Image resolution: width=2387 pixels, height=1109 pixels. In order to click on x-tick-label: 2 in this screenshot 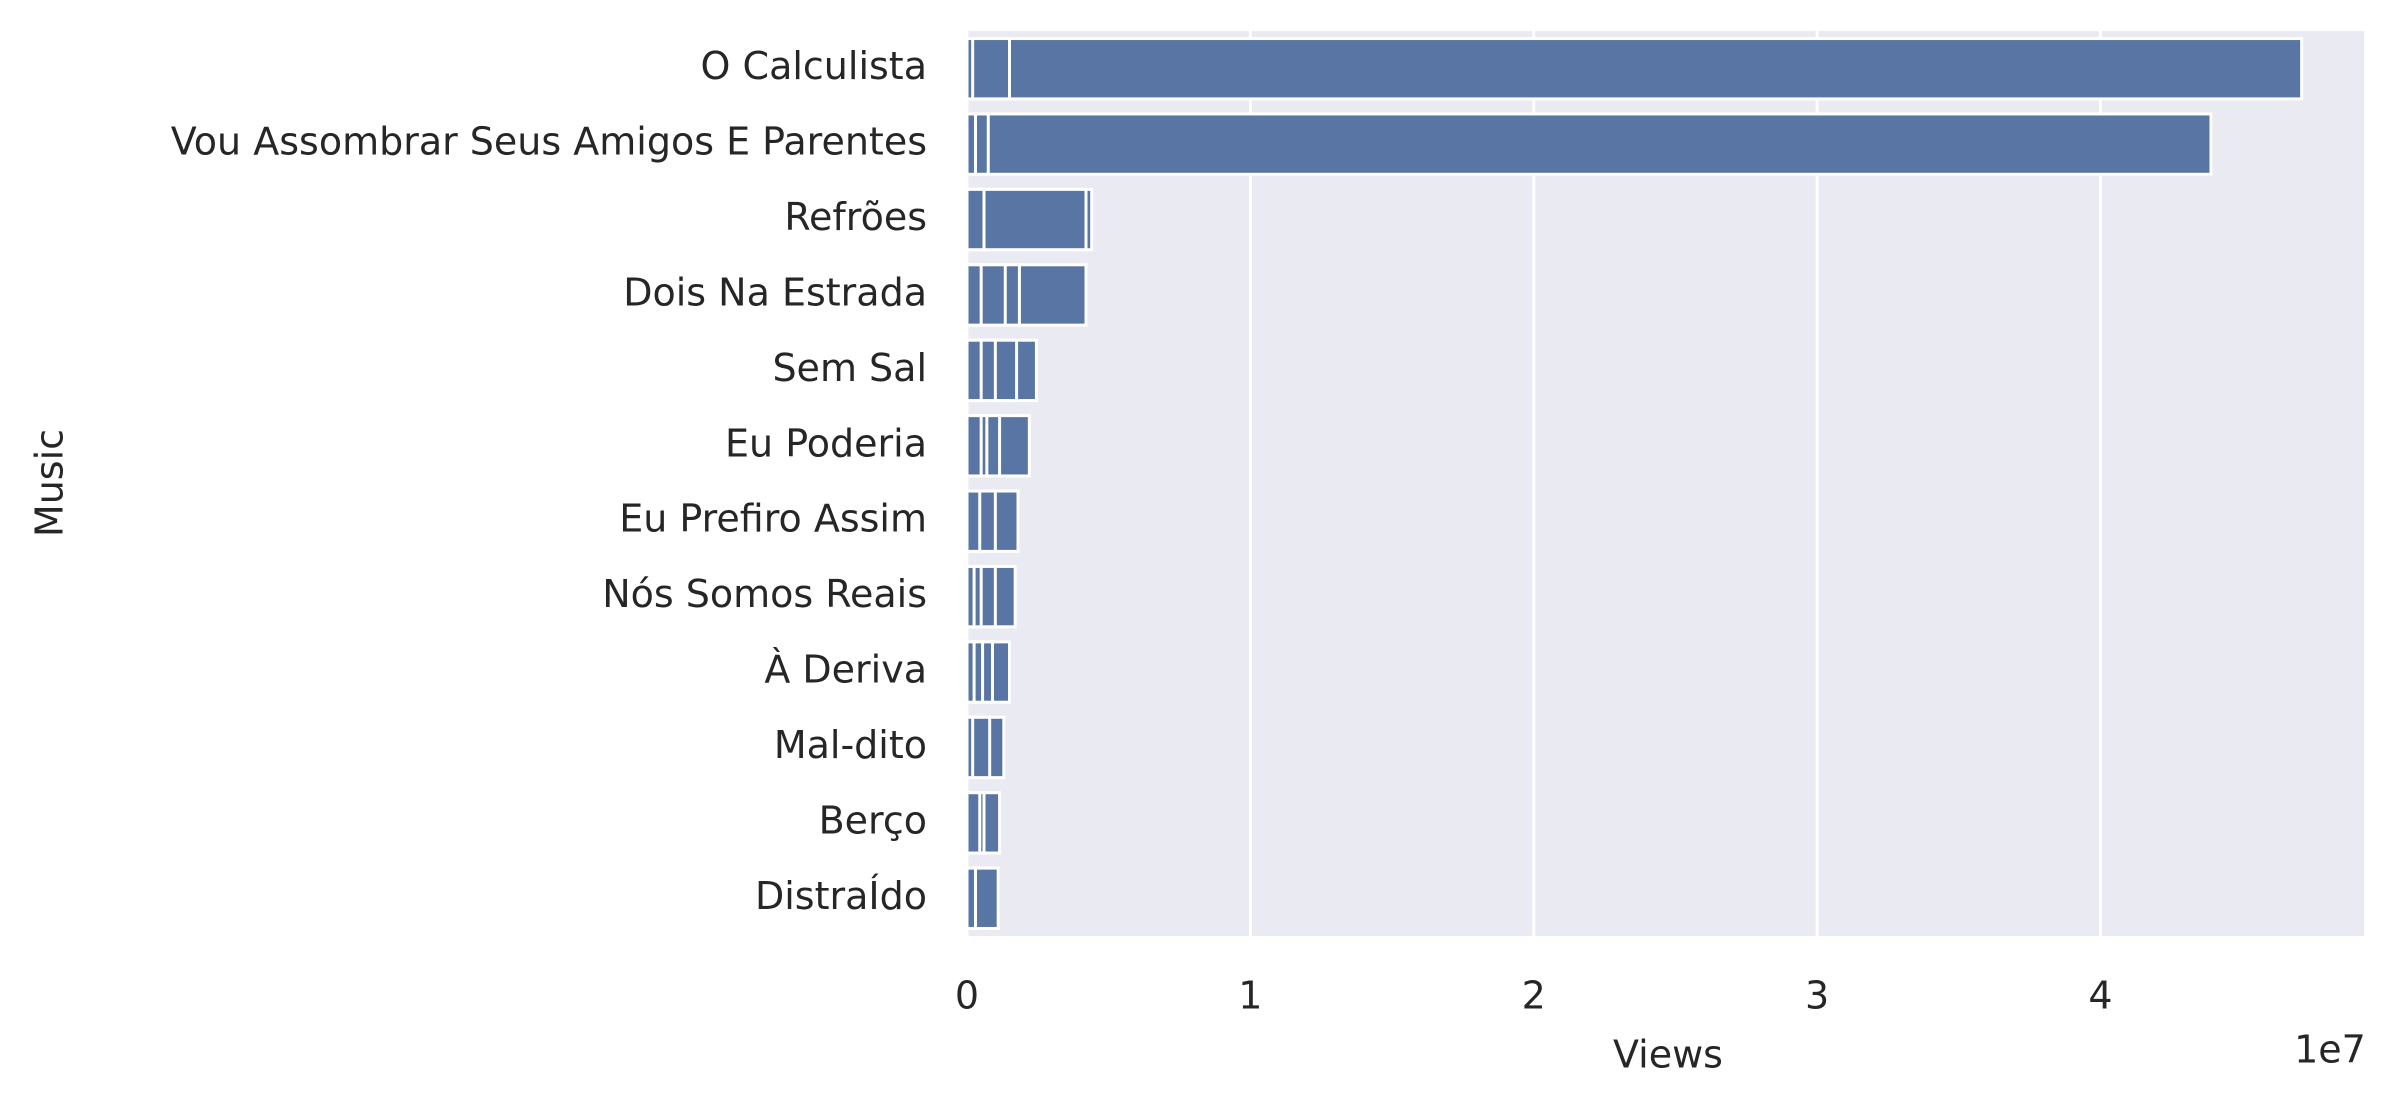, I will do `click(1534, 996)`.